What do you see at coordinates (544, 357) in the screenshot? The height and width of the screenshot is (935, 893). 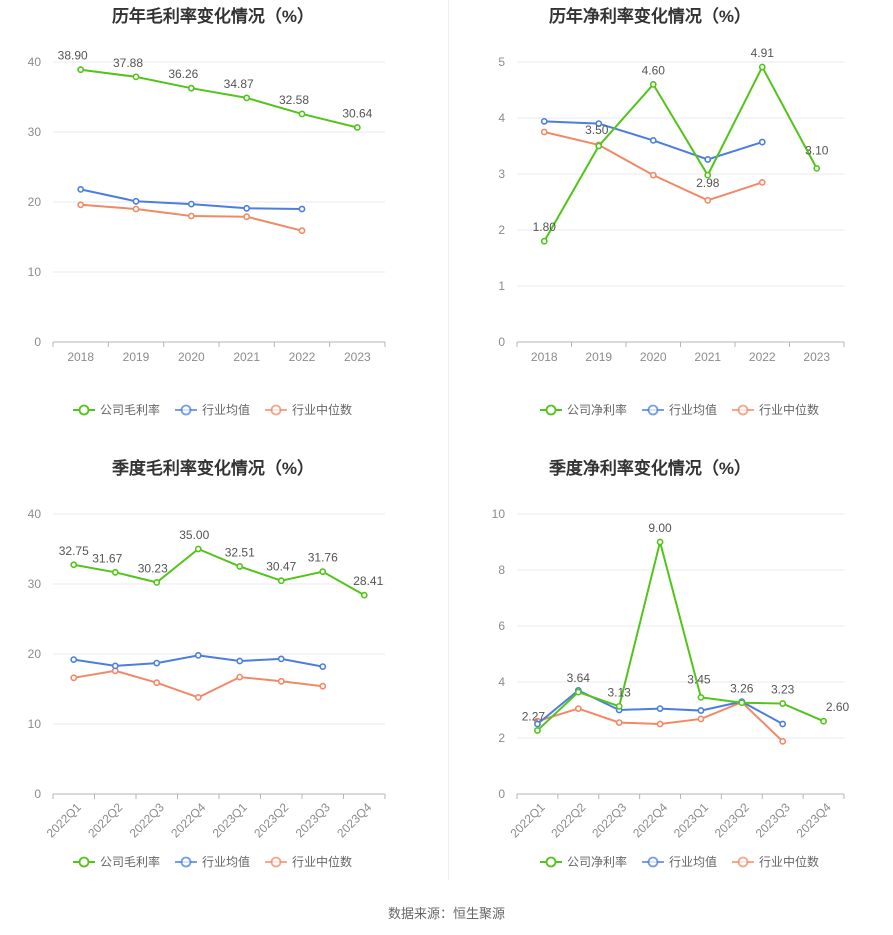 I see `x-tick-label: 2018` at bounding box center [544, 357].